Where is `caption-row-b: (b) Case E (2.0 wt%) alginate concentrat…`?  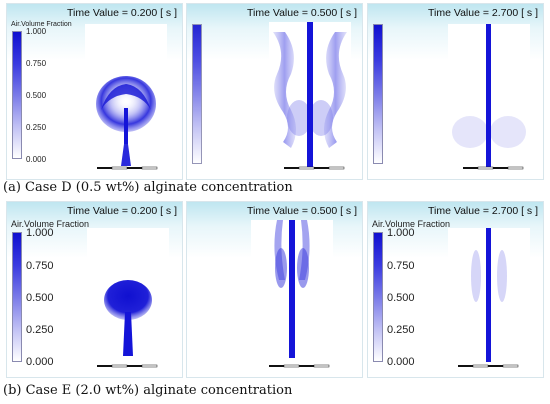
caption-row-b: (b) Case E (2.0 wt%) alginate concentrat… is located at coordinates (148, 390).